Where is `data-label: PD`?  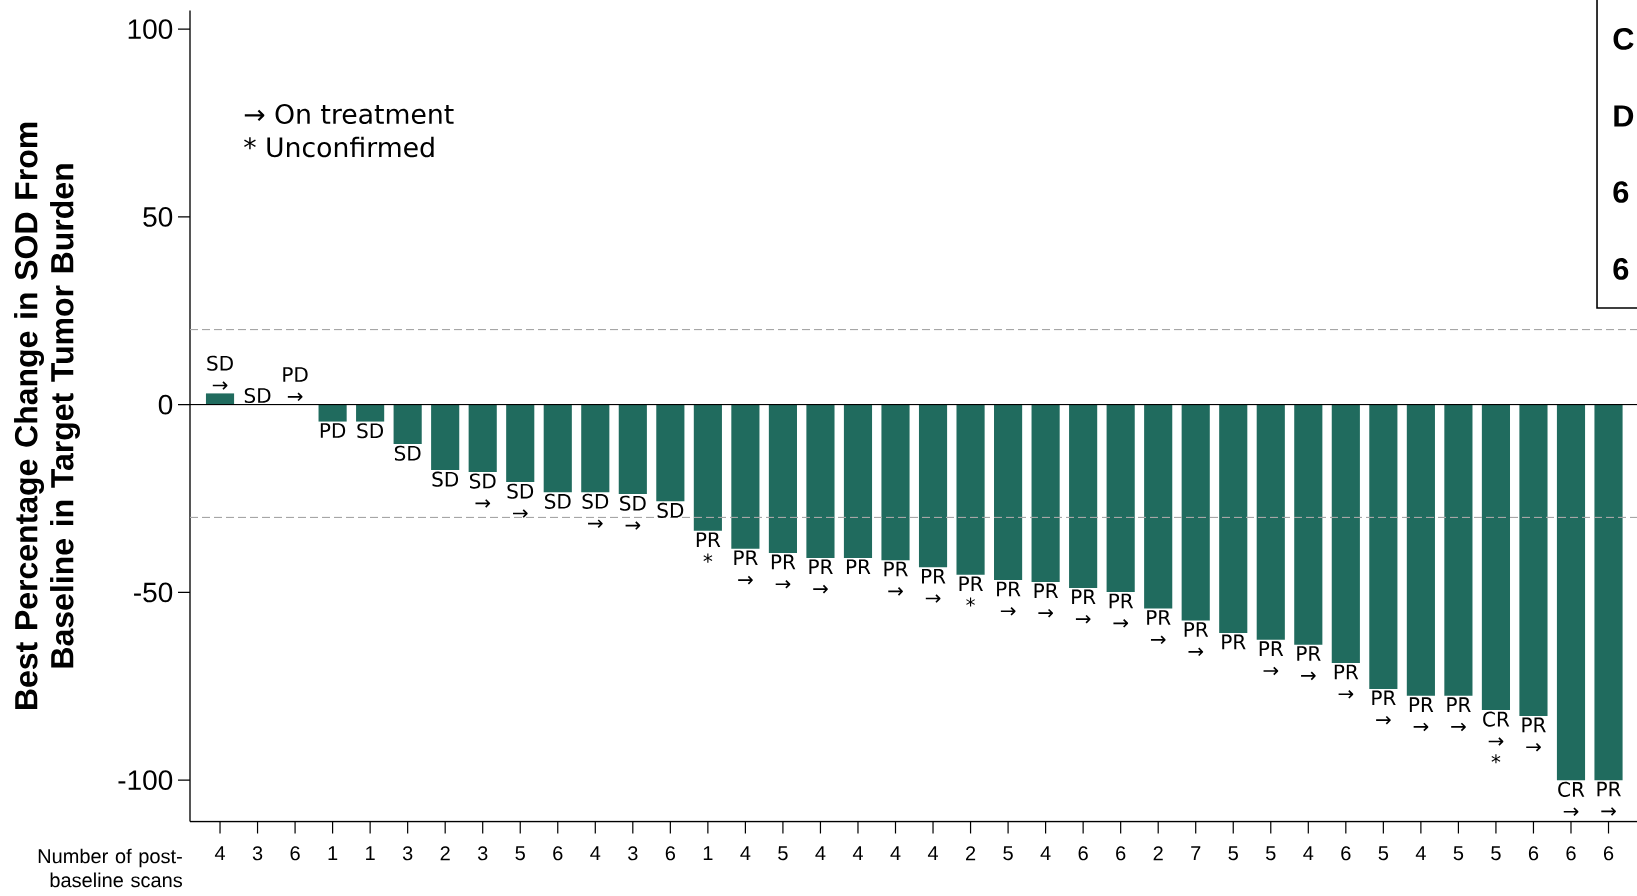
data-label: PD is located at coordinates (333, 430).